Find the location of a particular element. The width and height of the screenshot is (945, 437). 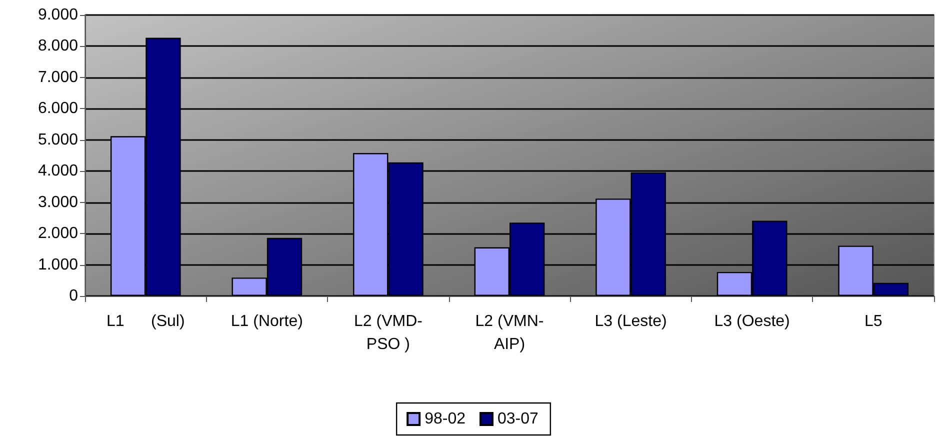

y-tick-label: 8.000 is located at coordinates (58, 46).